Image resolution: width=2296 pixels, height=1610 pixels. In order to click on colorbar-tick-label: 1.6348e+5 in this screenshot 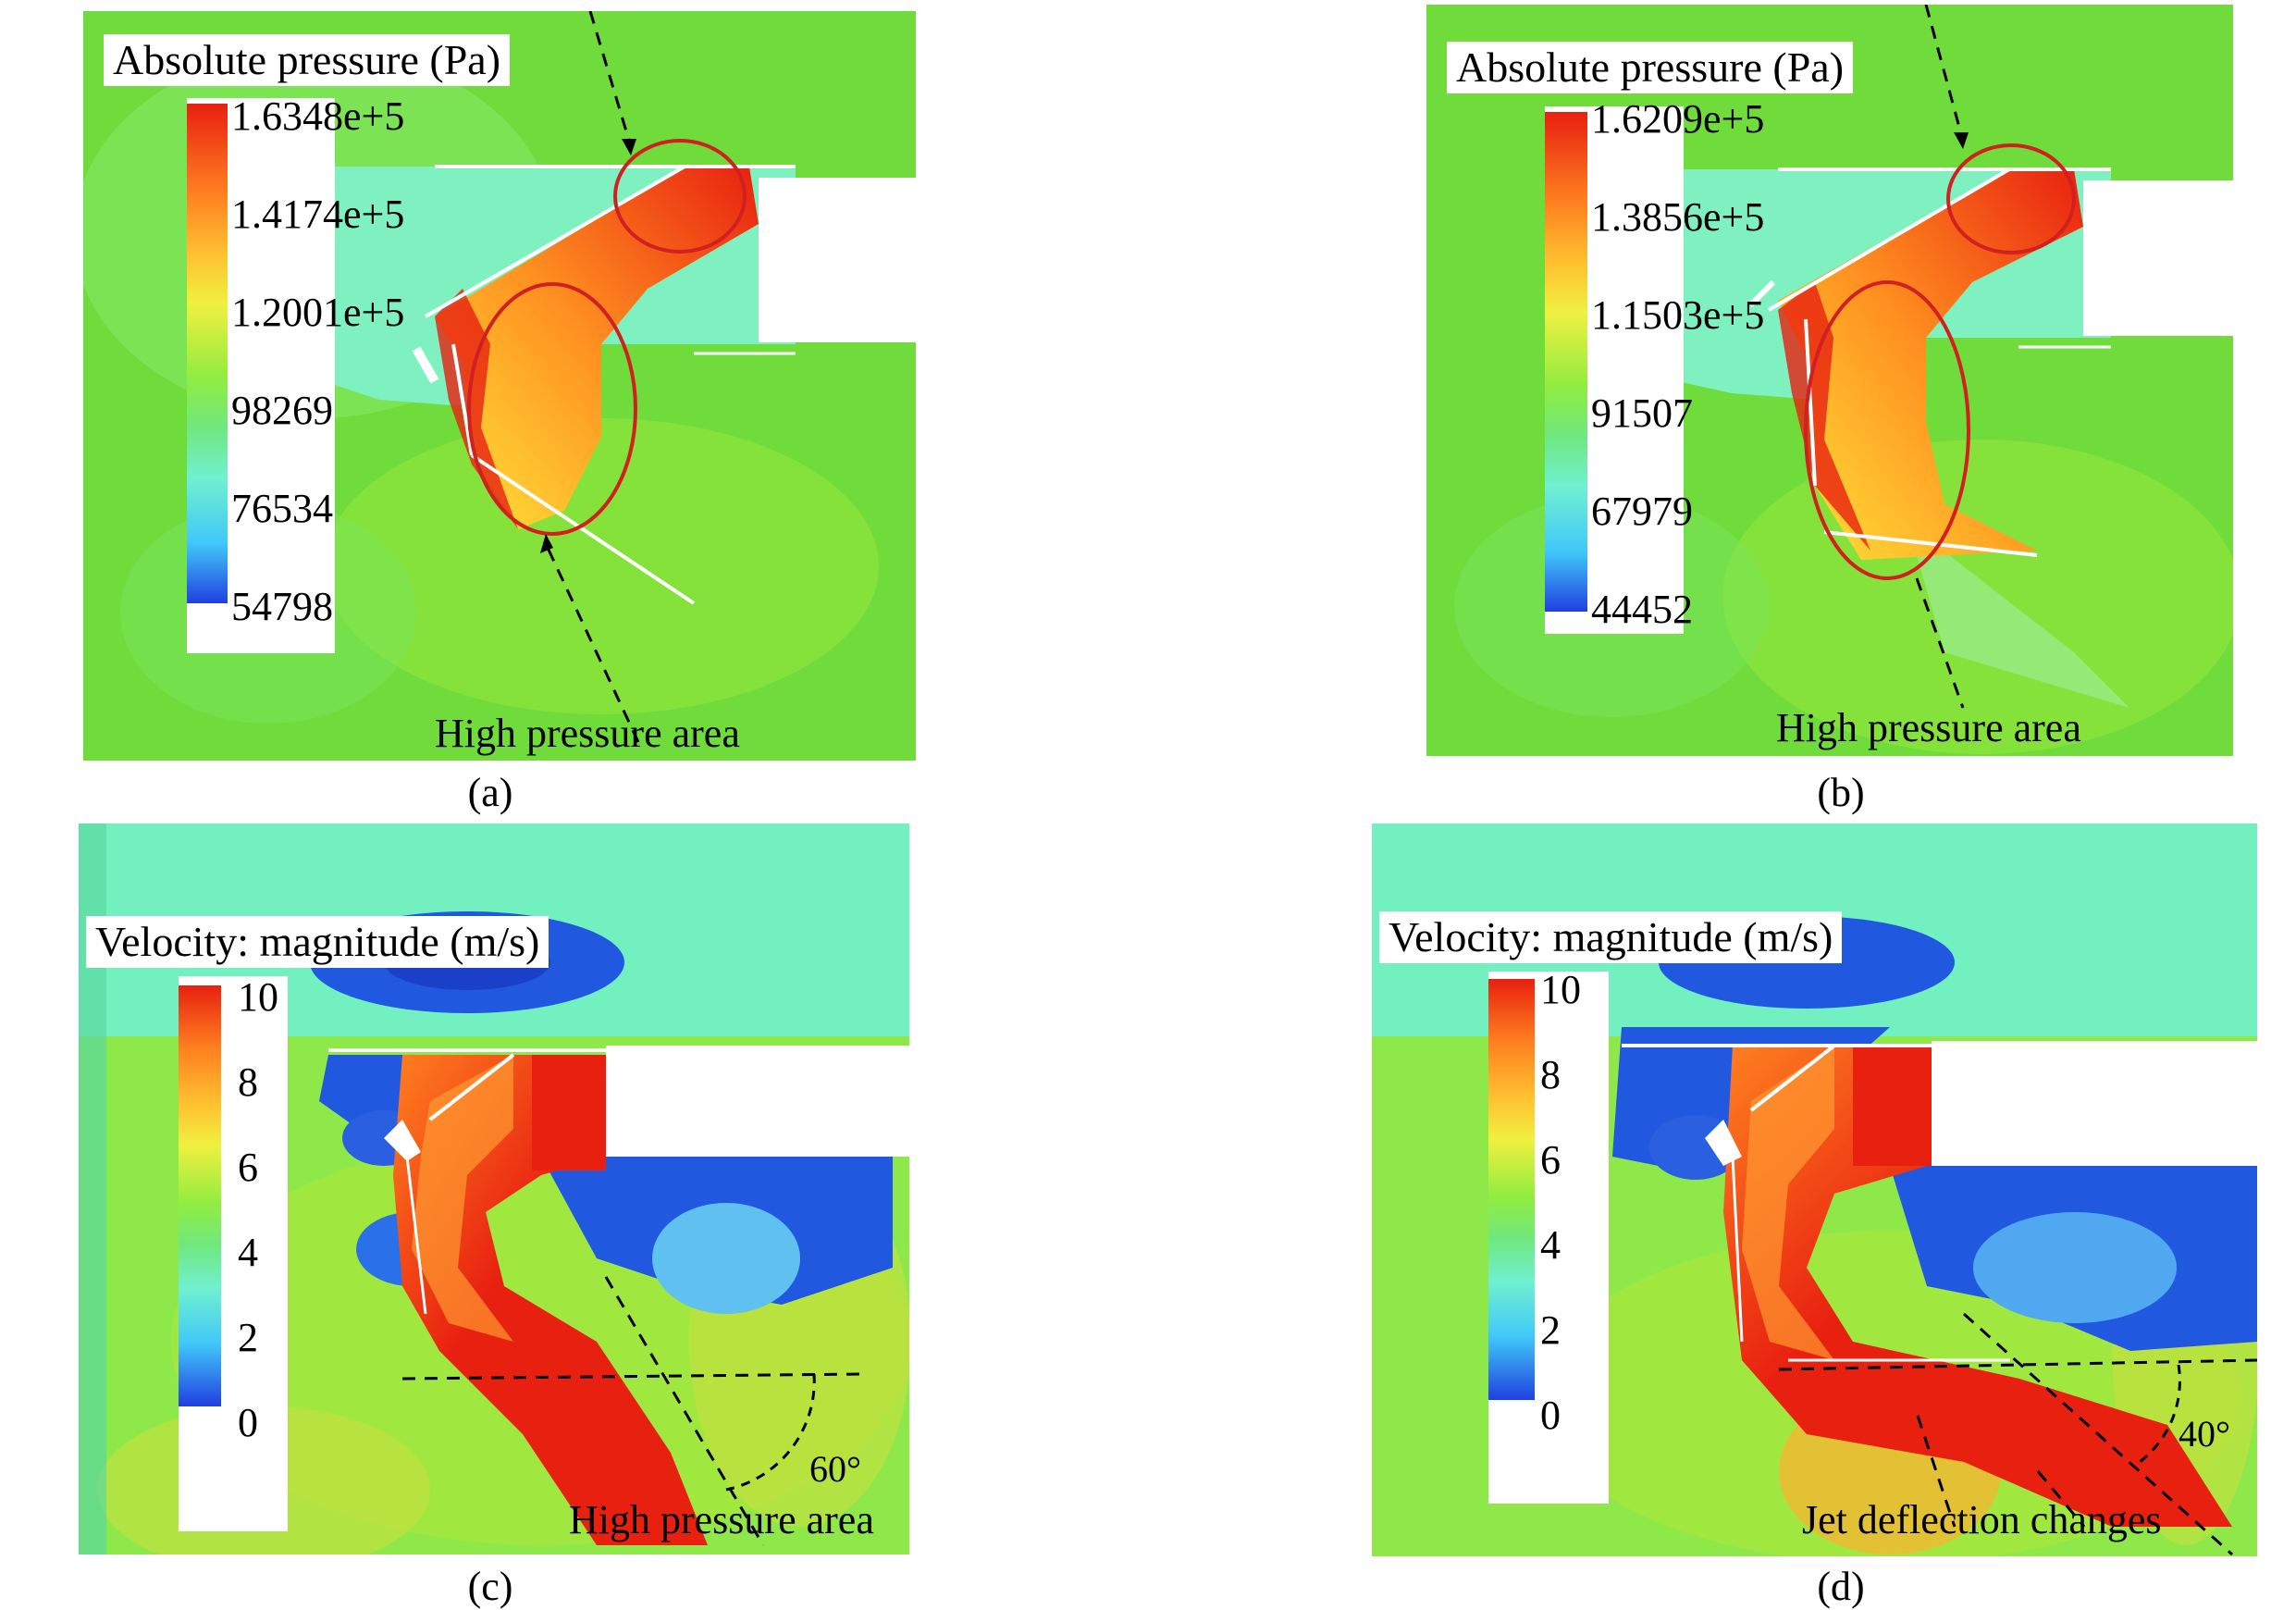, I will do `click(318, 116)`.